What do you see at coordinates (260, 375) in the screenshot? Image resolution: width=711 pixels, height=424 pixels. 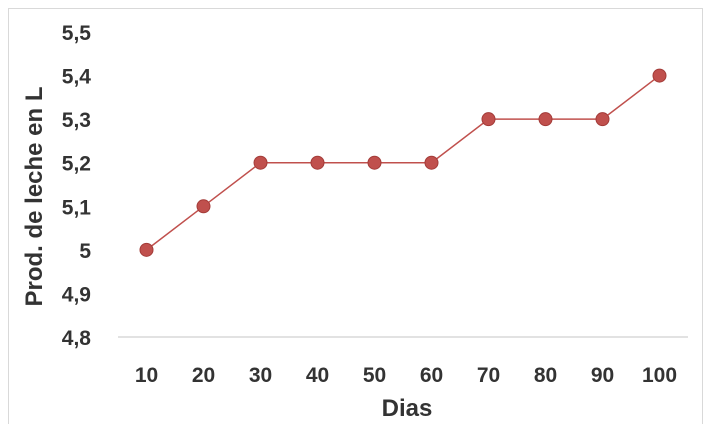 I see `x-tick-label: 30` at bounding box center [260, 375].